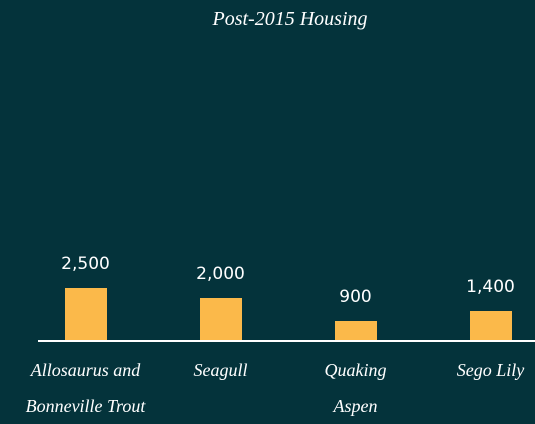 This screenshot has height=424, width=535. I want to click on chart-title: Post-2015 Housing, so click(267, 19).